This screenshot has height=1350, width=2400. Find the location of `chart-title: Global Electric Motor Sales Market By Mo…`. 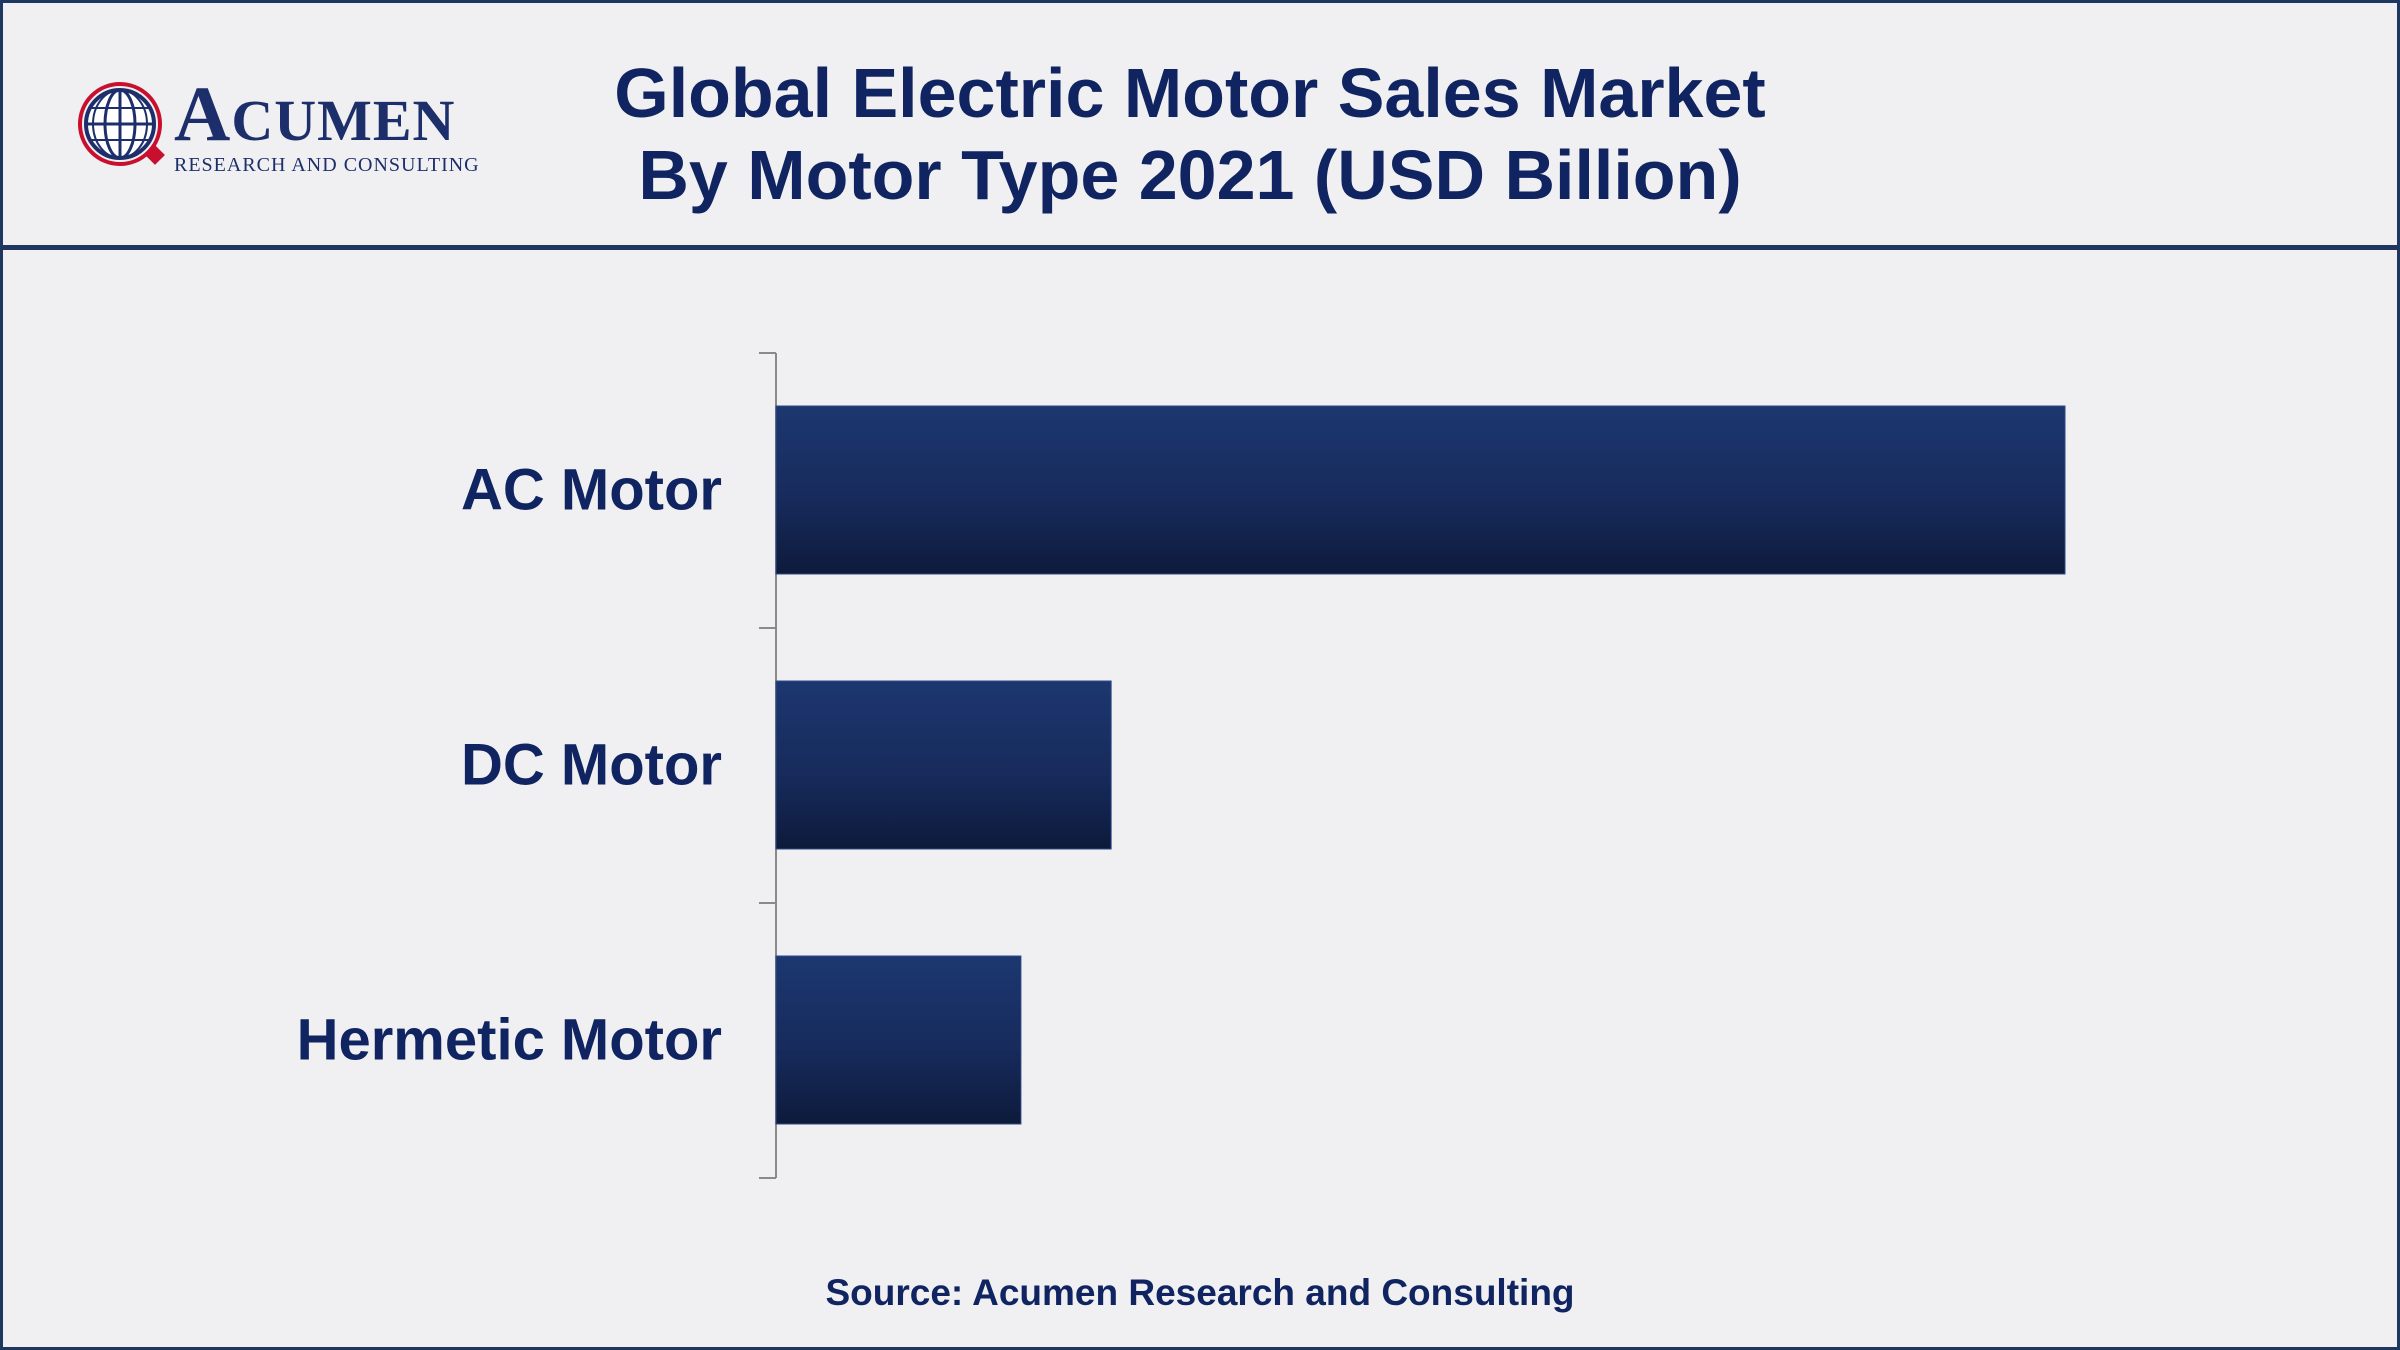

chart-title: Global Electric Motor Sales Market By Mo… is located at coordinates (1190, 134).